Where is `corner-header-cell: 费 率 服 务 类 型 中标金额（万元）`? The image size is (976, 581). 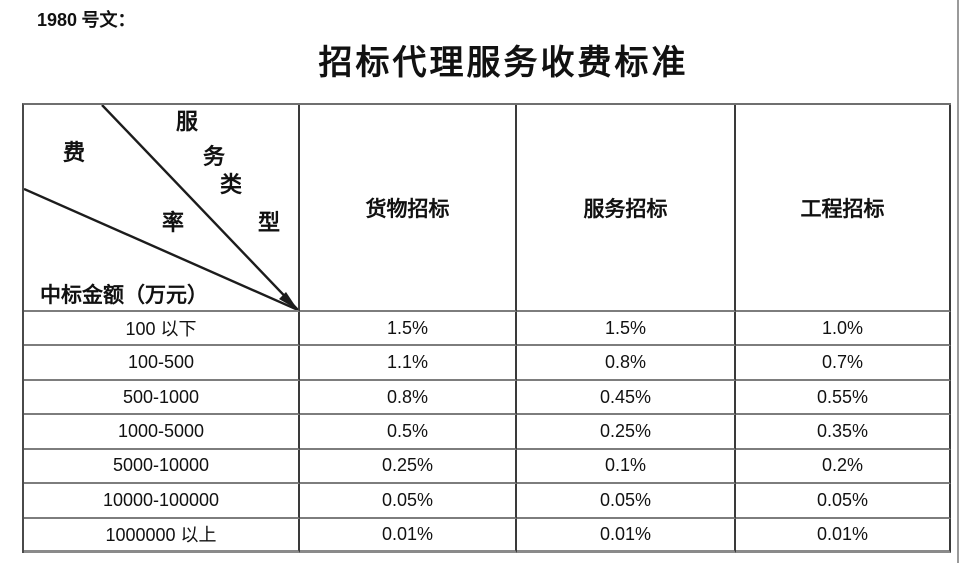
corner-header-cell: 费 率 服 务 类 型 中标金额（万元） is located at coordinates (162, 208).